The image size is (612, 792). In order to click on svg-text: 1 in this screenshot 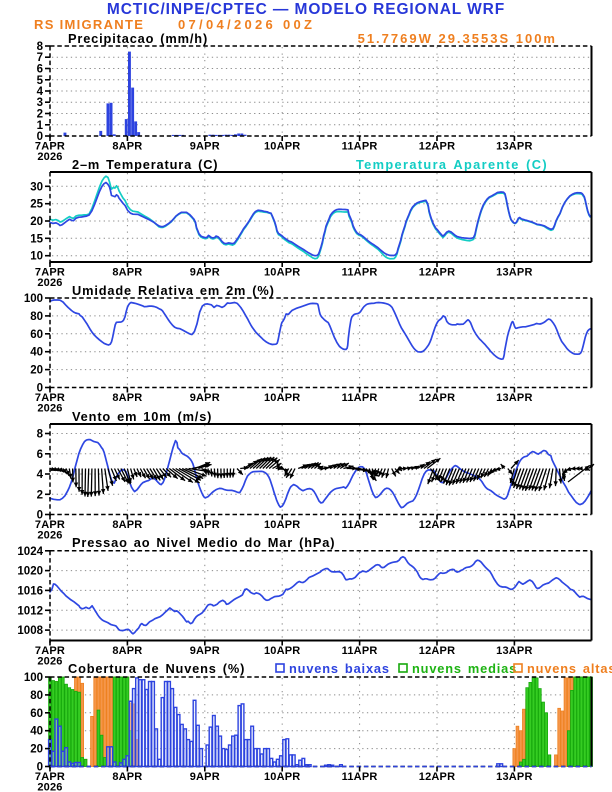, I will do `click(40, 126)`.